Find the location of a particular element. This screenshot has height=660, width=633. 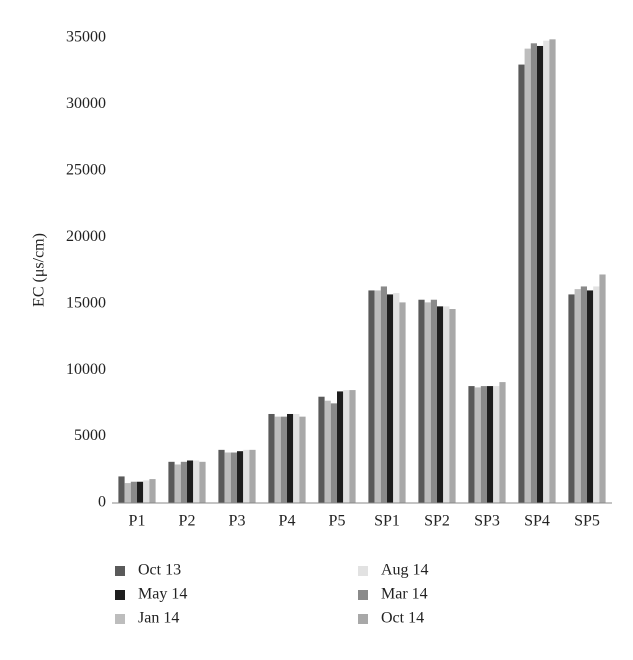

y-tick-label: 20000 is located at coordinates (86, 236).